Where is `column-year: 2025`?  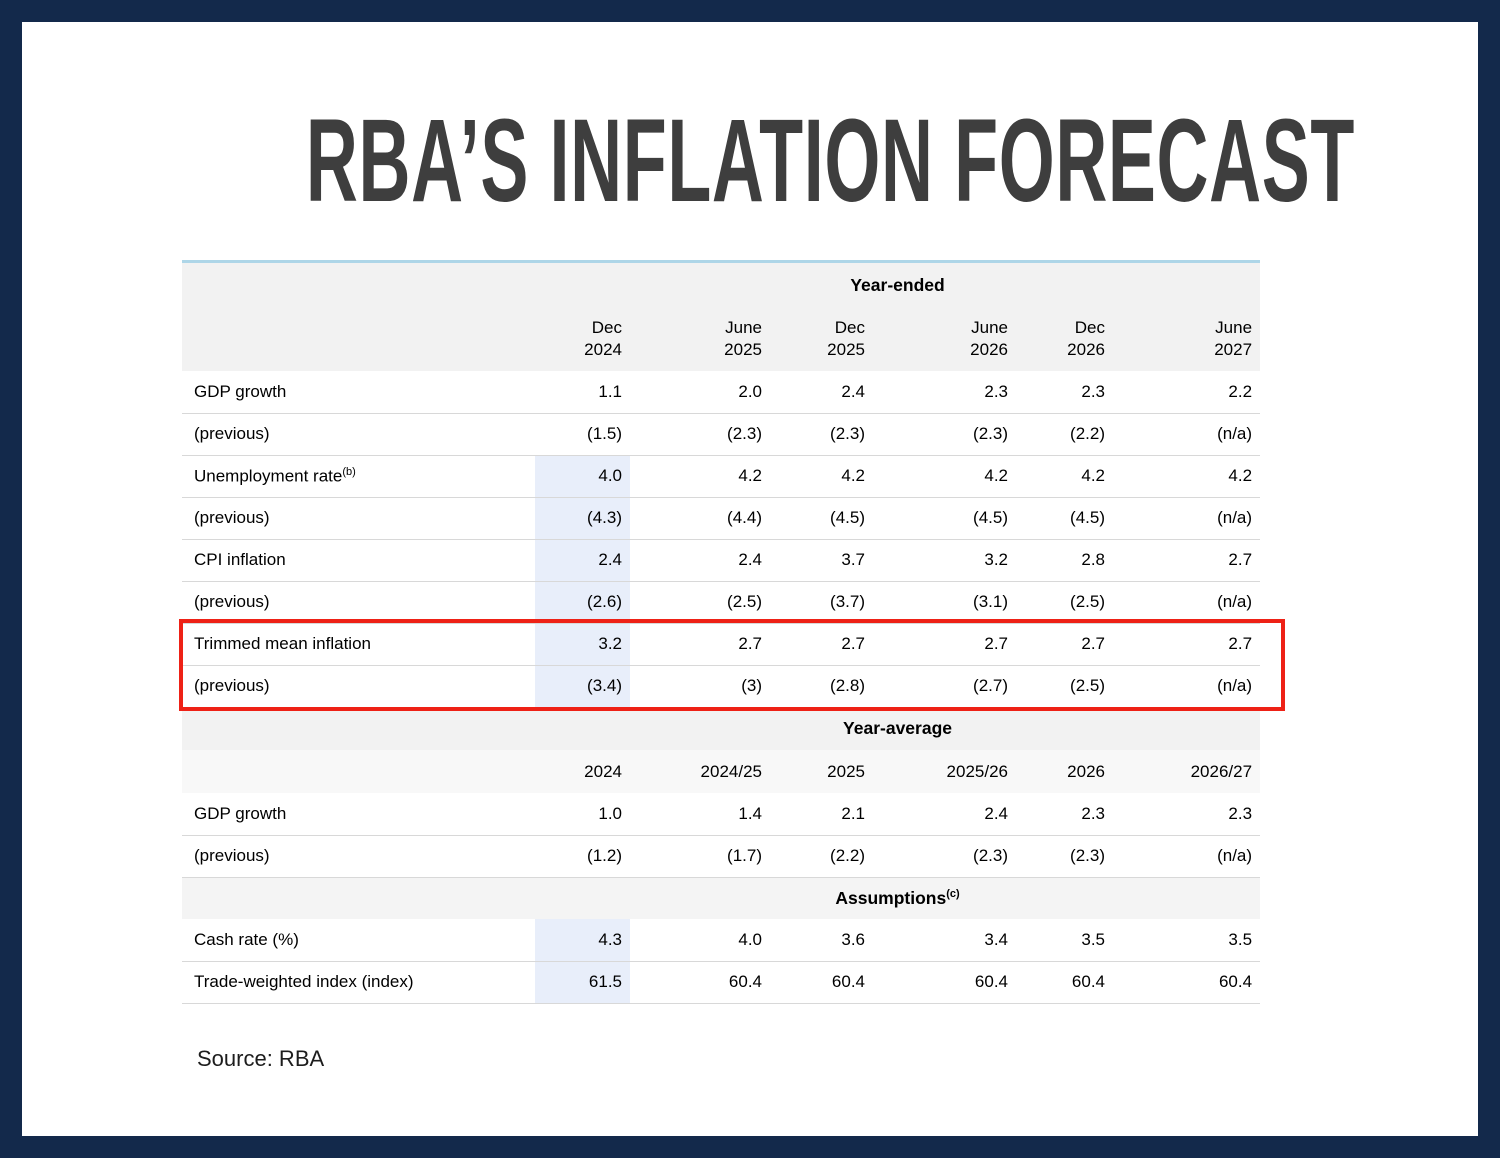
column-year: 2025 is located at coordinates (743, 349).